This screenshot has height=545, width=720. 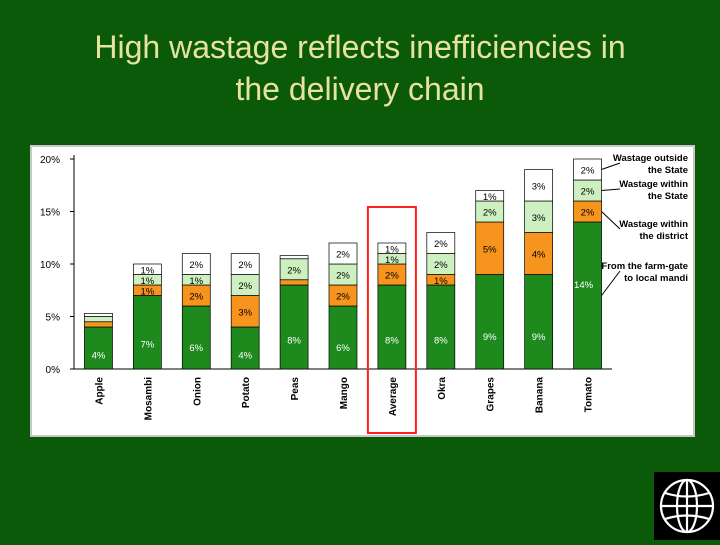 I want to click on x-tick-label: Peas, so click(x=295, y=389).